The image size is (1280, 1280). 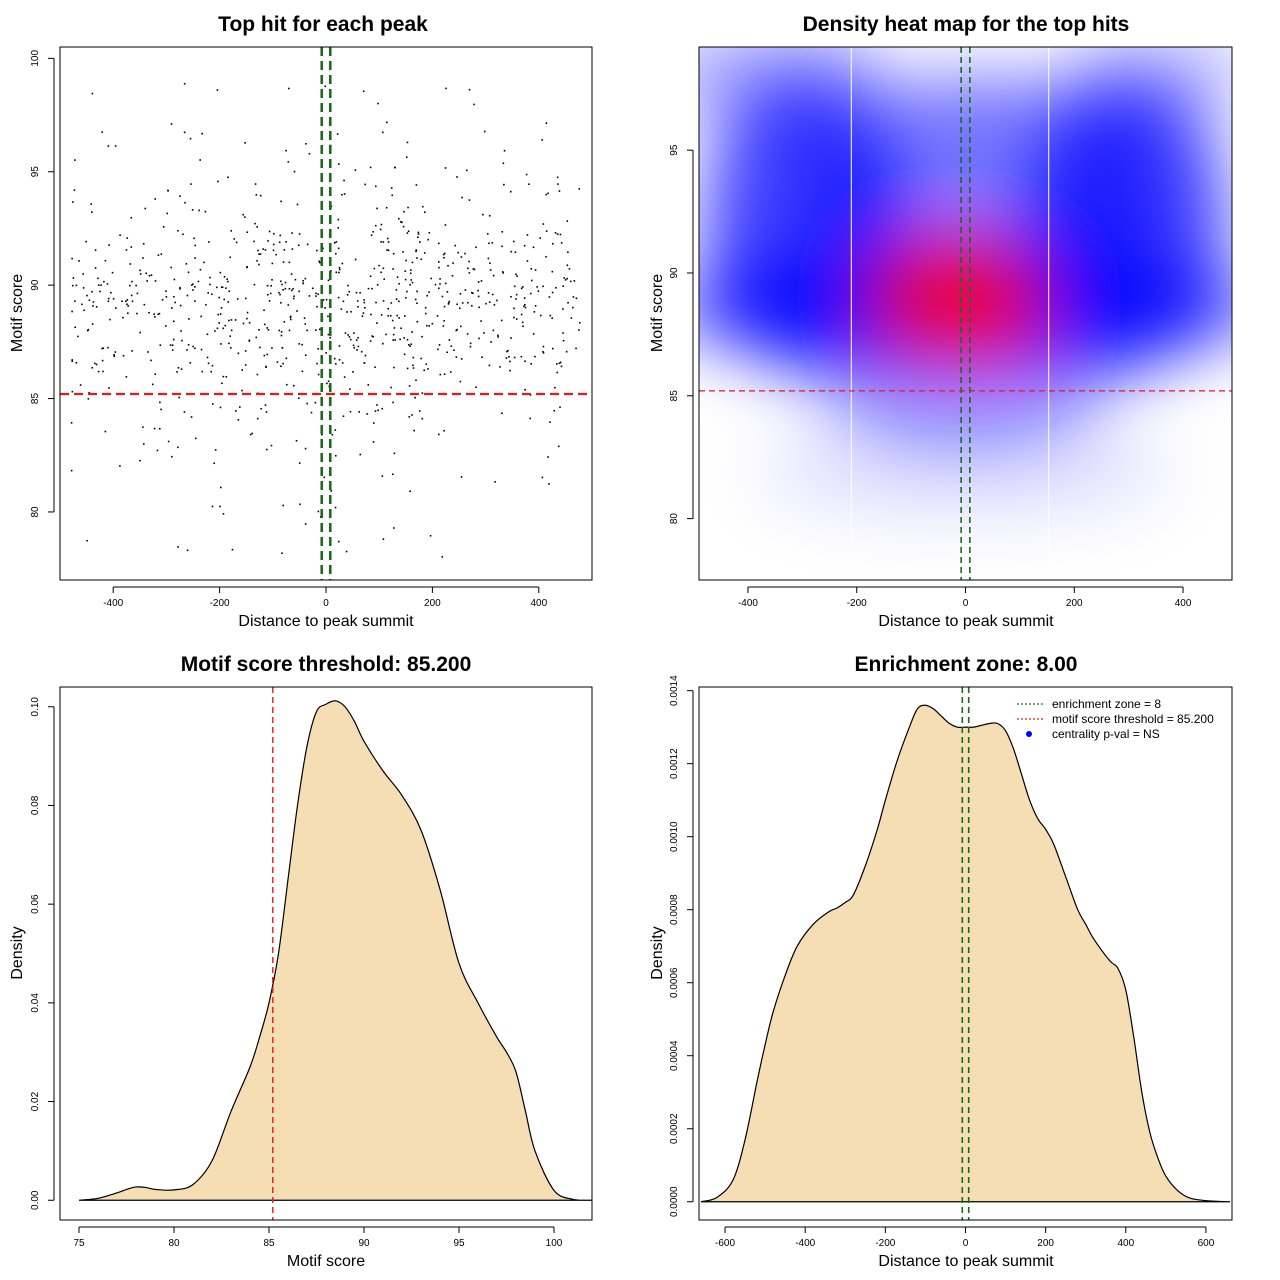 What do you see at coordinates (748, 603) in the screenshot?
I see `x-tick-label: -400` at bounding box center [748, 603].